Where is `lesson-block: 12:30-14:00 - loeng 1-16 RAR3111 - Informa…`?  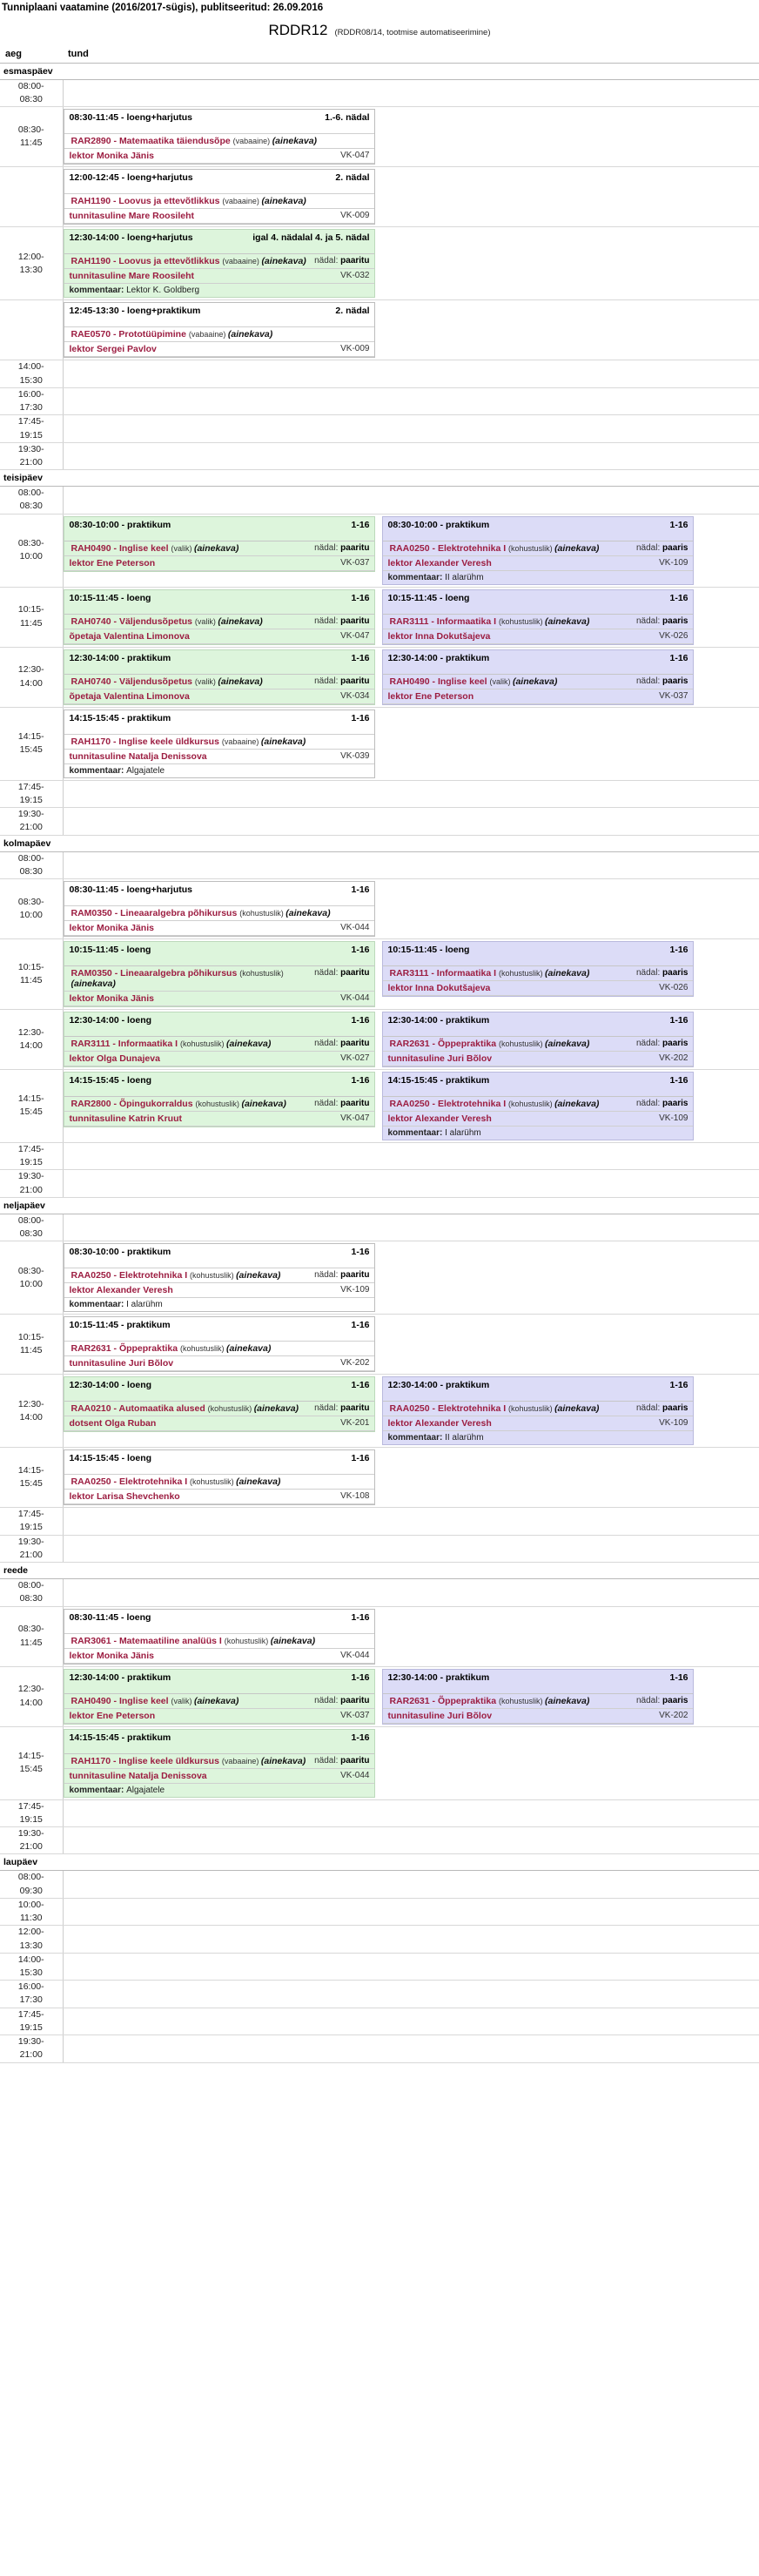
lesson-block: 12:30-14:00 - loeng 1-16 RAR3111 - Informa… is located at coordinates (219, 1039).